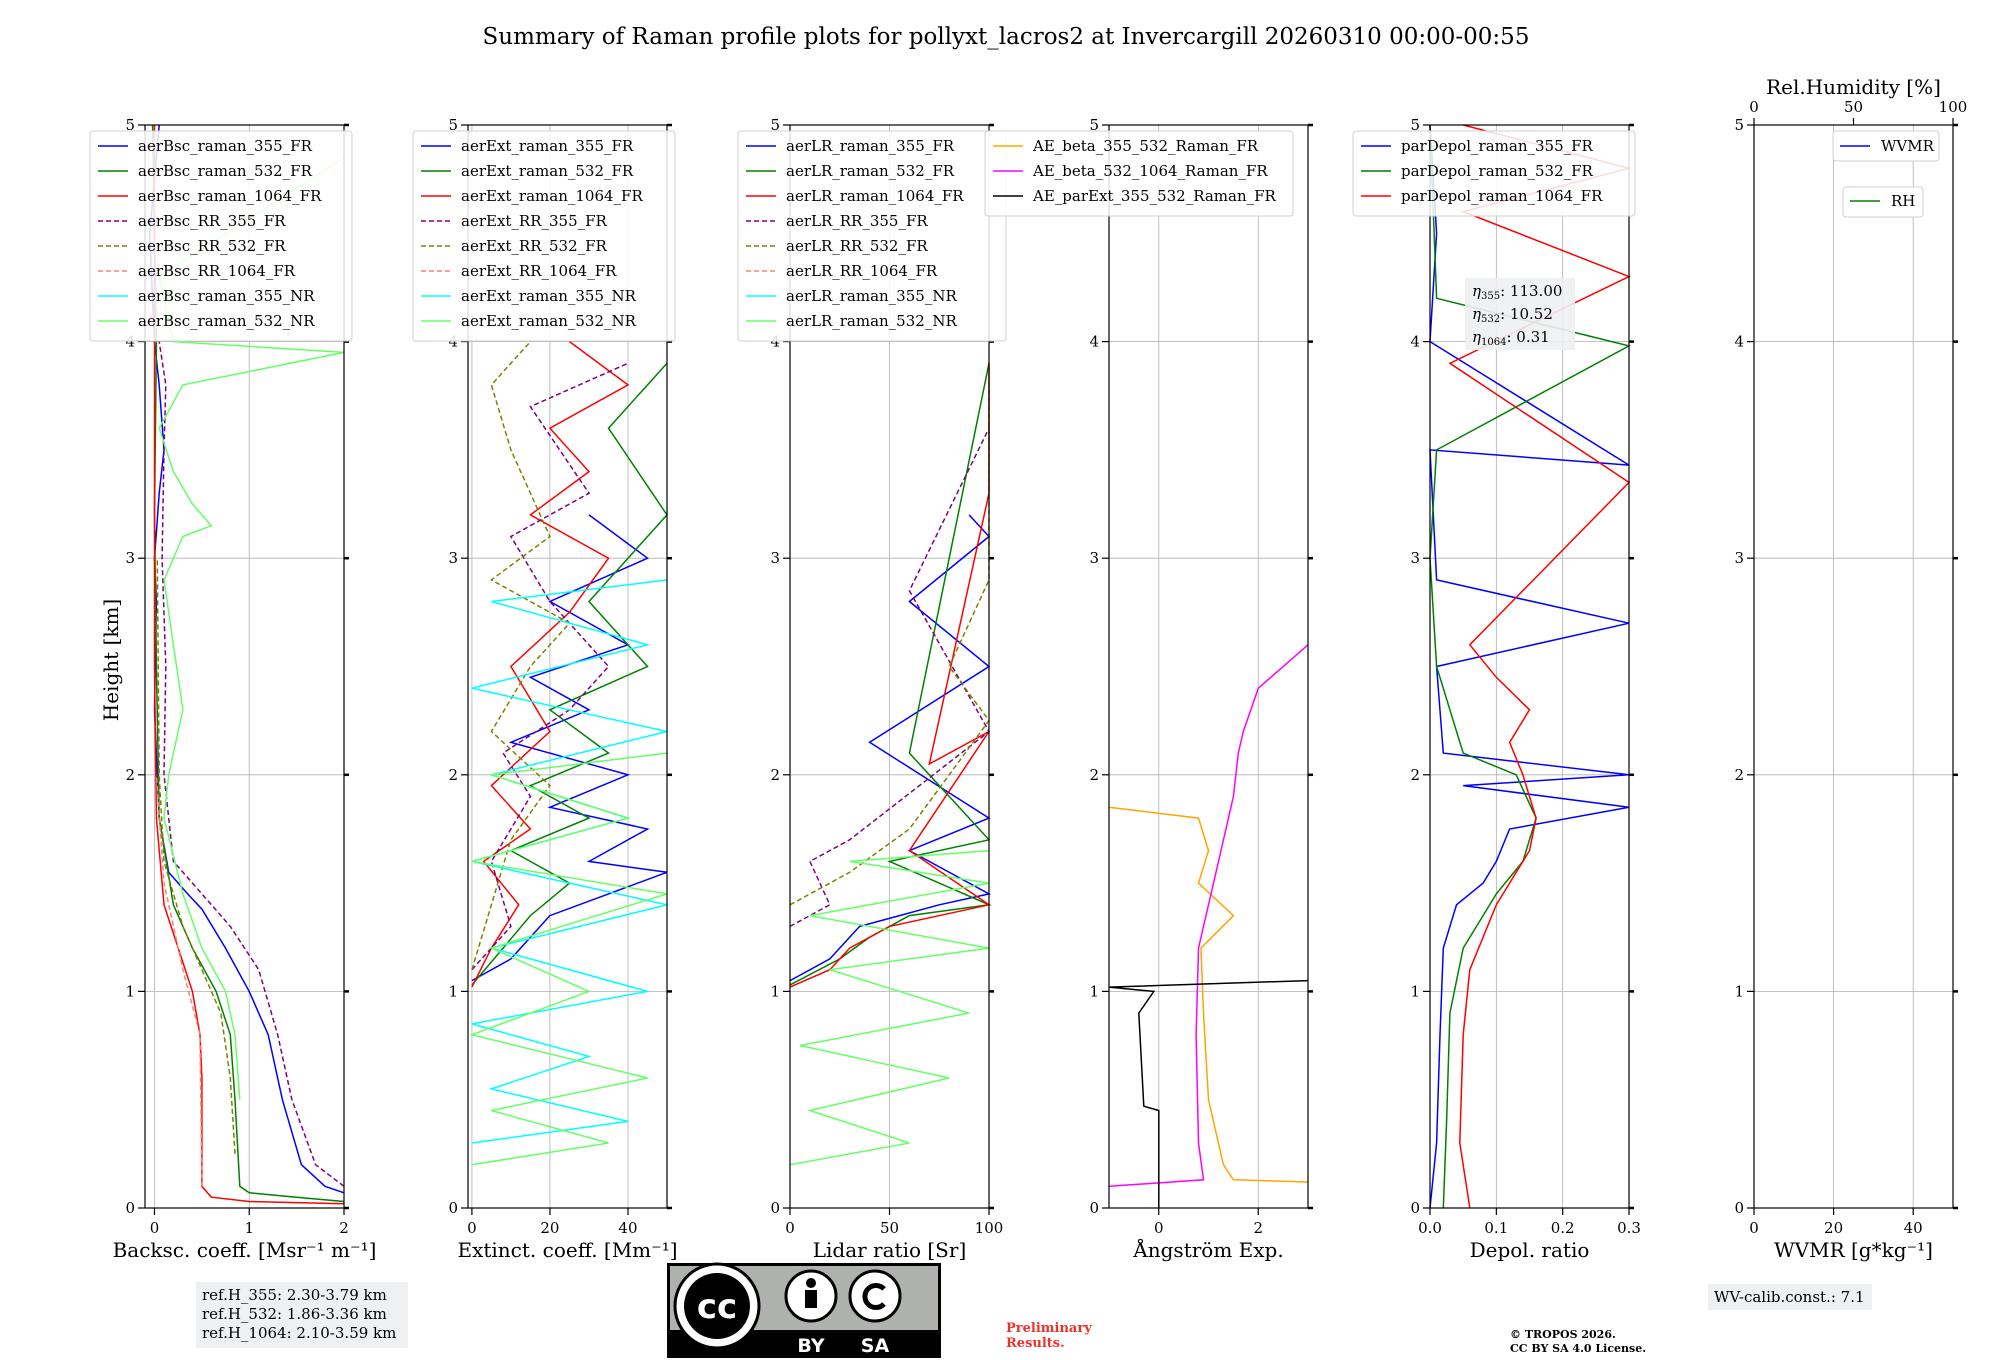 The height and width of the screenshot is (1360, 2000). Describe the element at coordinates (1853, 107) in the screenshot. I see `top-x-tick-label: 50` at that location.